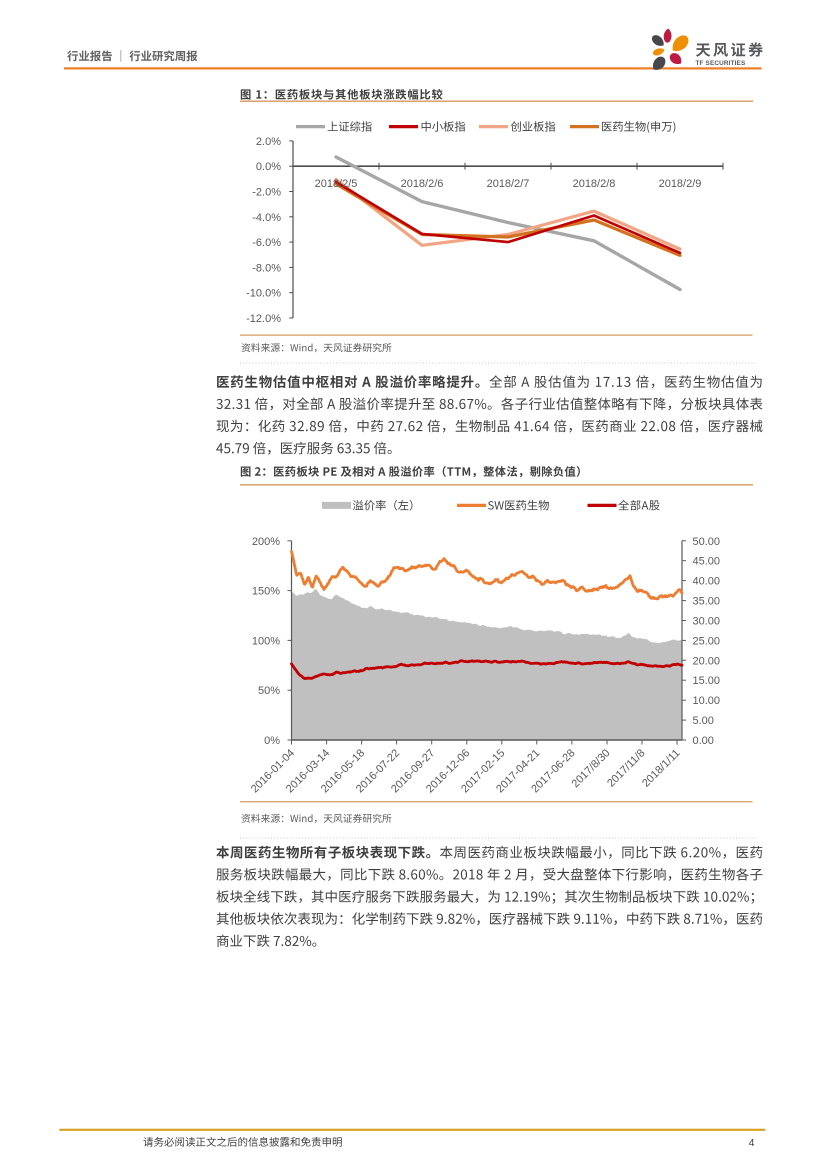 The image size is (827, 1169). What do you see at coordinates (266, 542) in the screenshot?
I see `svg-text: 200%` at bounding box center [266, 542].